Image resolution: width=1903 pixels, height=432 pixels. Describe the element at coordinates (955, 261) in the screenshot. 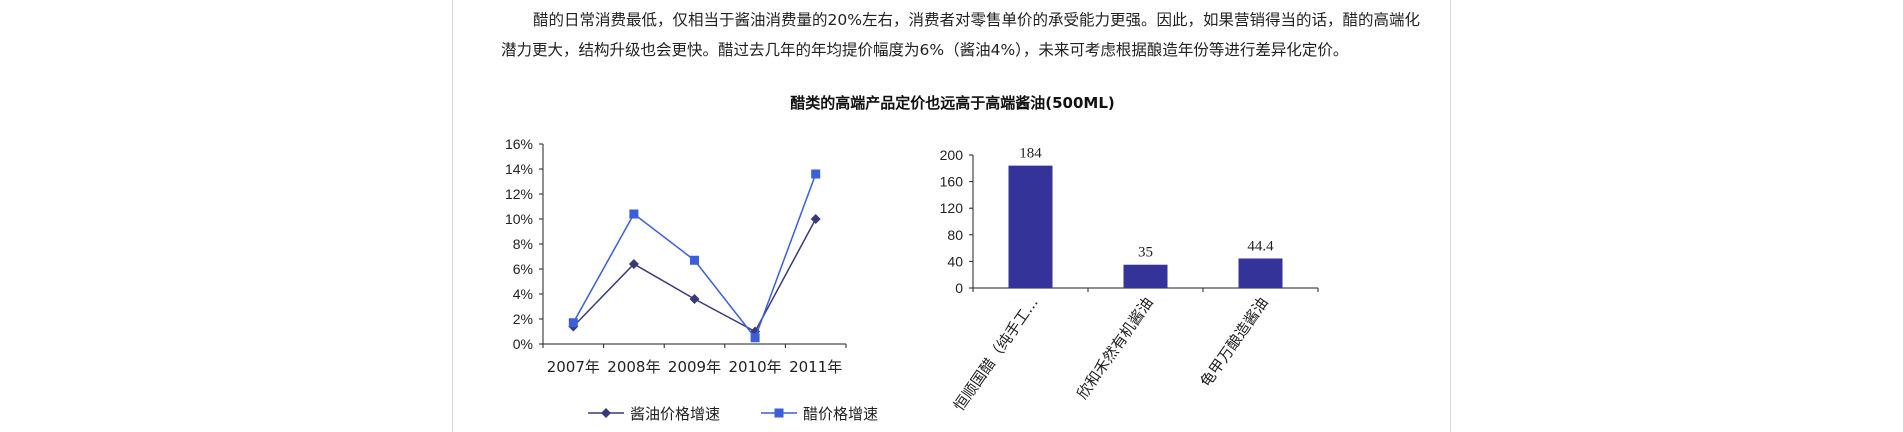

I see `bar-y-tick-label: 40` at that location.